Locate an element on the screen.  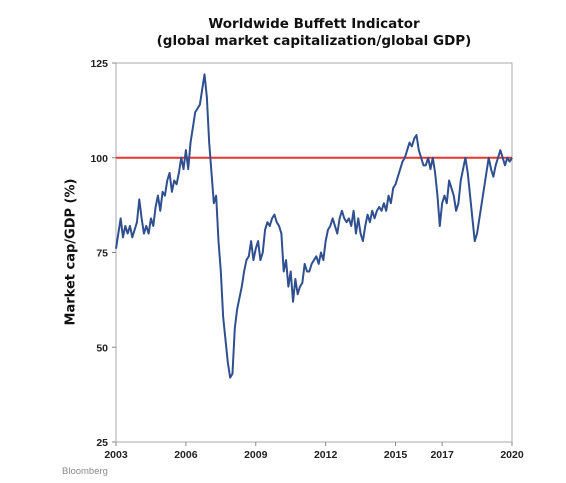
x-tick-label: 2015 is located at coordinates (396, 455).